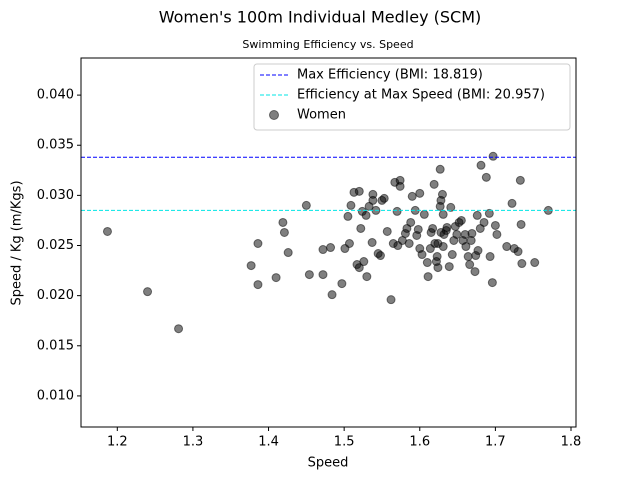 Image resolution: width=640 pixels, height=480 pixels. What do you see at coordinates (419, 442) in the screenshot?
I see `x-tick-label: 1.6` at bounding box center [419, 442].